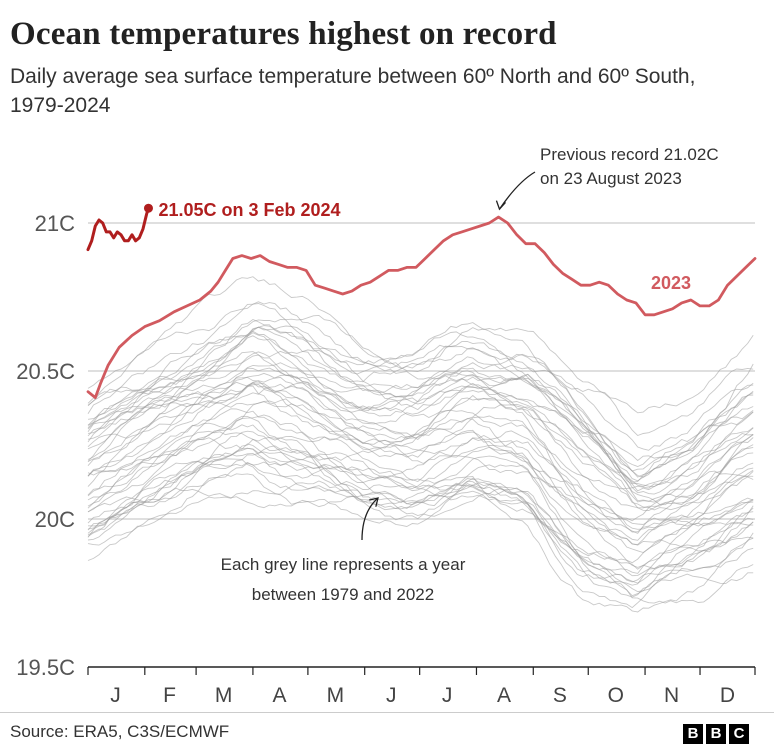 The width and height of the screenshot is (774, 750). What do you see at coordinates (611, 178) in the screenshot?
I see `previous-record-label: on 23 August 2023` at bounding box center [611, 178].